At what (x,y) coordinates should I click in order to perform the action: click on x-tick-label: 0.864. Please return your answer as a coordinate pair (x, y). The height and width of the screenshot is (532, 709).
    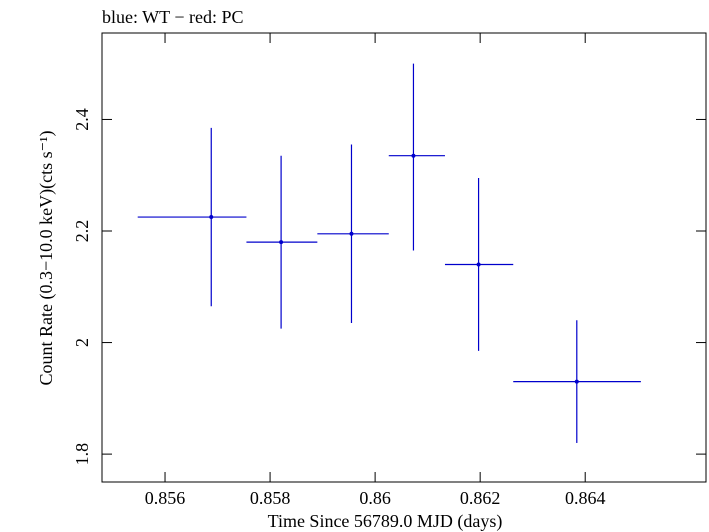
    Looking at the image, I should click on (585, 498).